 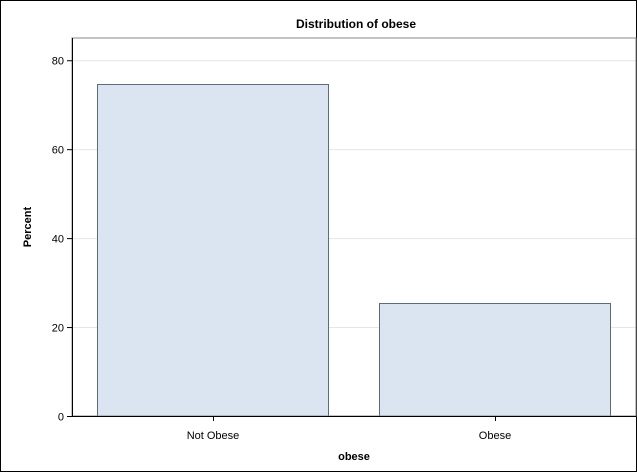 What do you see at coordinates (58, 151) in the screenshot?
I see `y-tick-label: 60` at bounding box center [58, 151].